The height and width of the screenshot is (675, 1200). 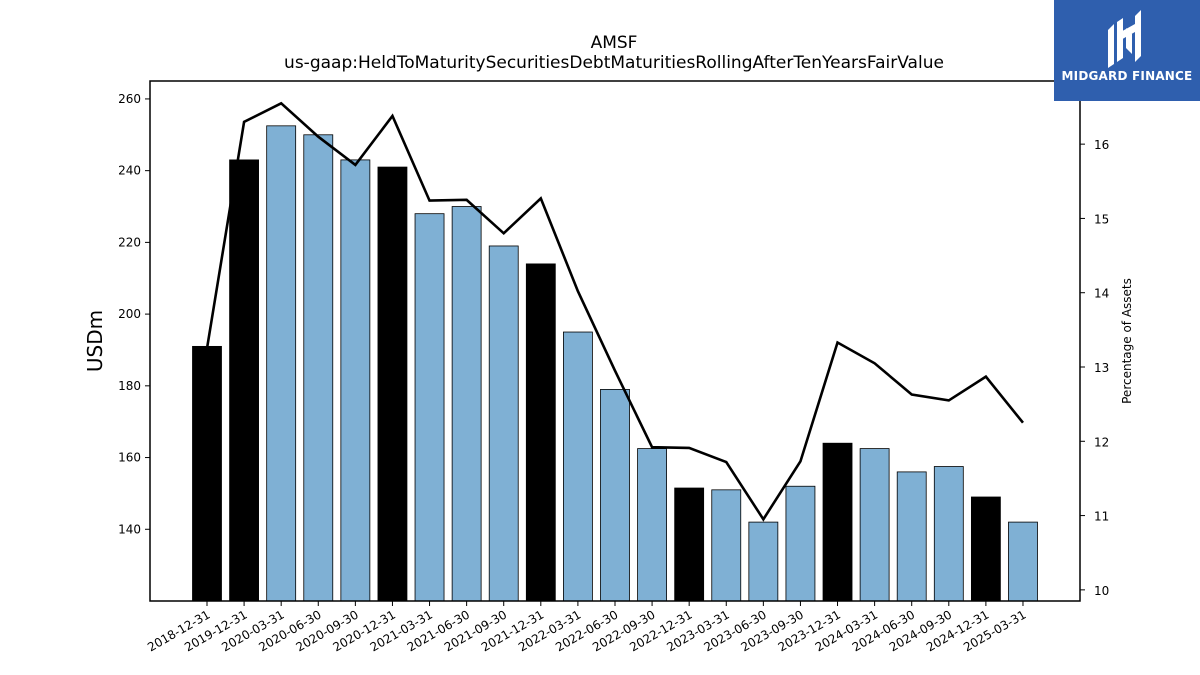 What do you see at coordinates (1124, 39) in the screenshot?
I see `midgard-logo-icon` at bounding box center [1124, 39].